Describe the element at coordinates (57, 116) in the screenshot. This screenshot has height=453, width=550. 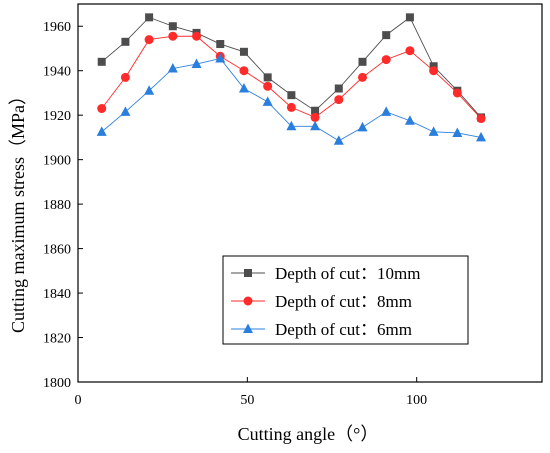
I see `y-tick-label: 1920` at that location.